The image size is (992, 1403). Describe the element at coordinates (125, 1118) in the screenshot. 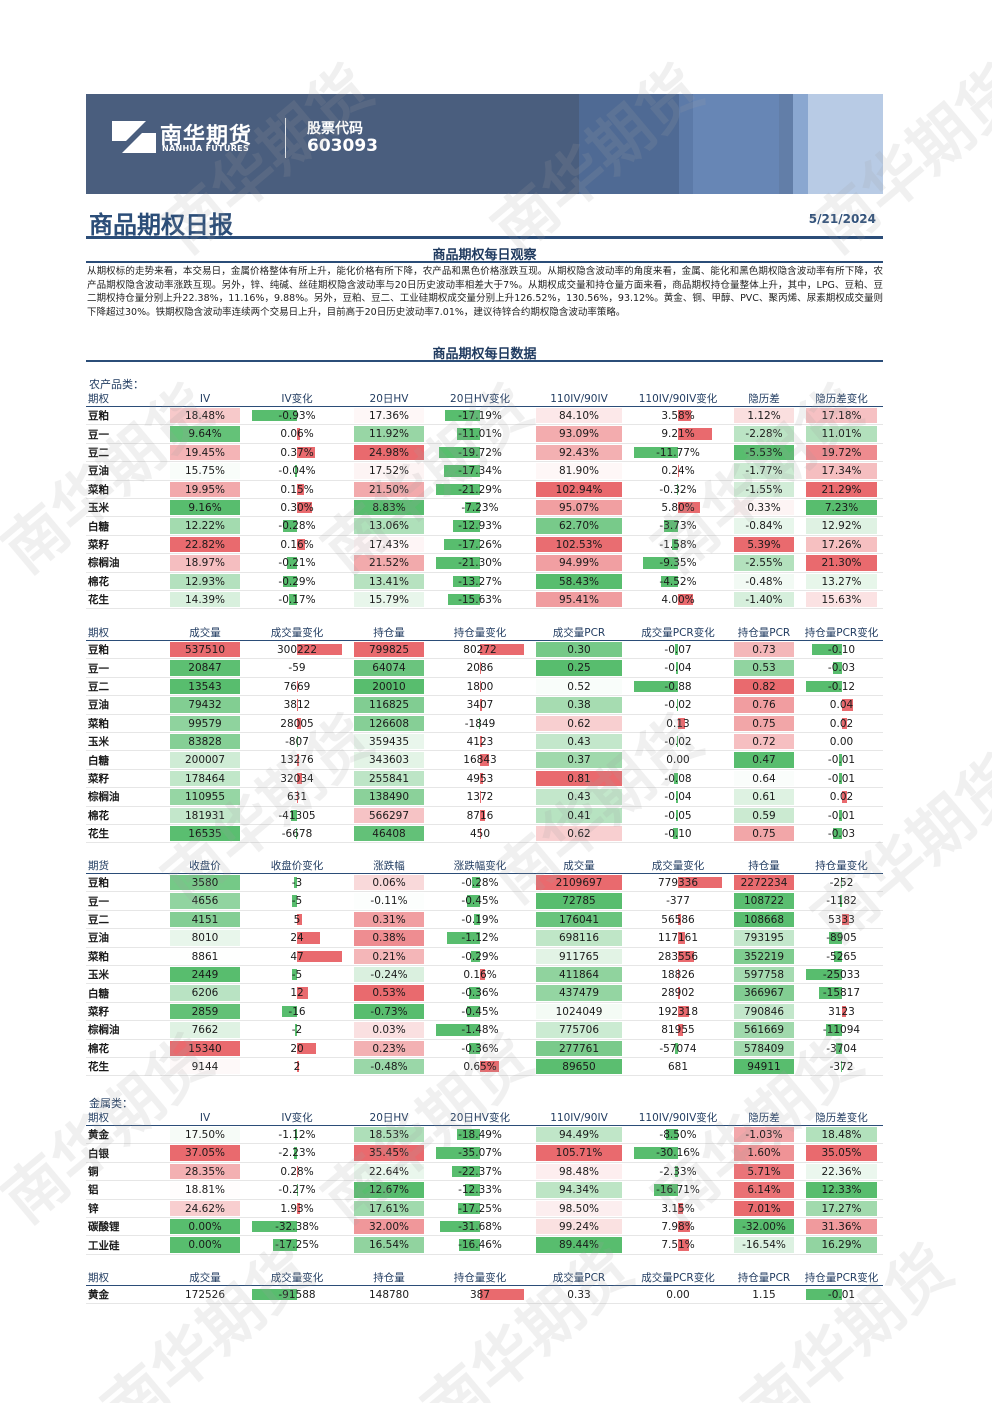

I see `column-header: 期权` at that location.